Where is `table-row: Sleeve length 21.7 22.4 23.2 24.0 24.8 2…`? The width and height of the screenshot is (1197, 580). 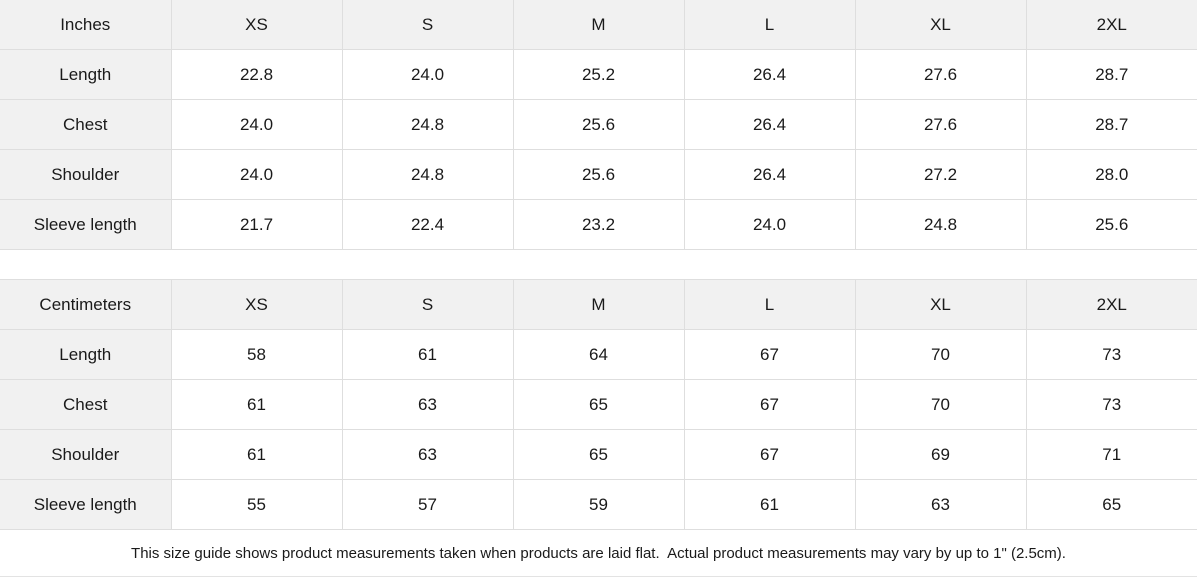
table-row: Sleeve length 21.7 22.4 23.2 24.0 24.8 2… is located at coordinates (598, 224).